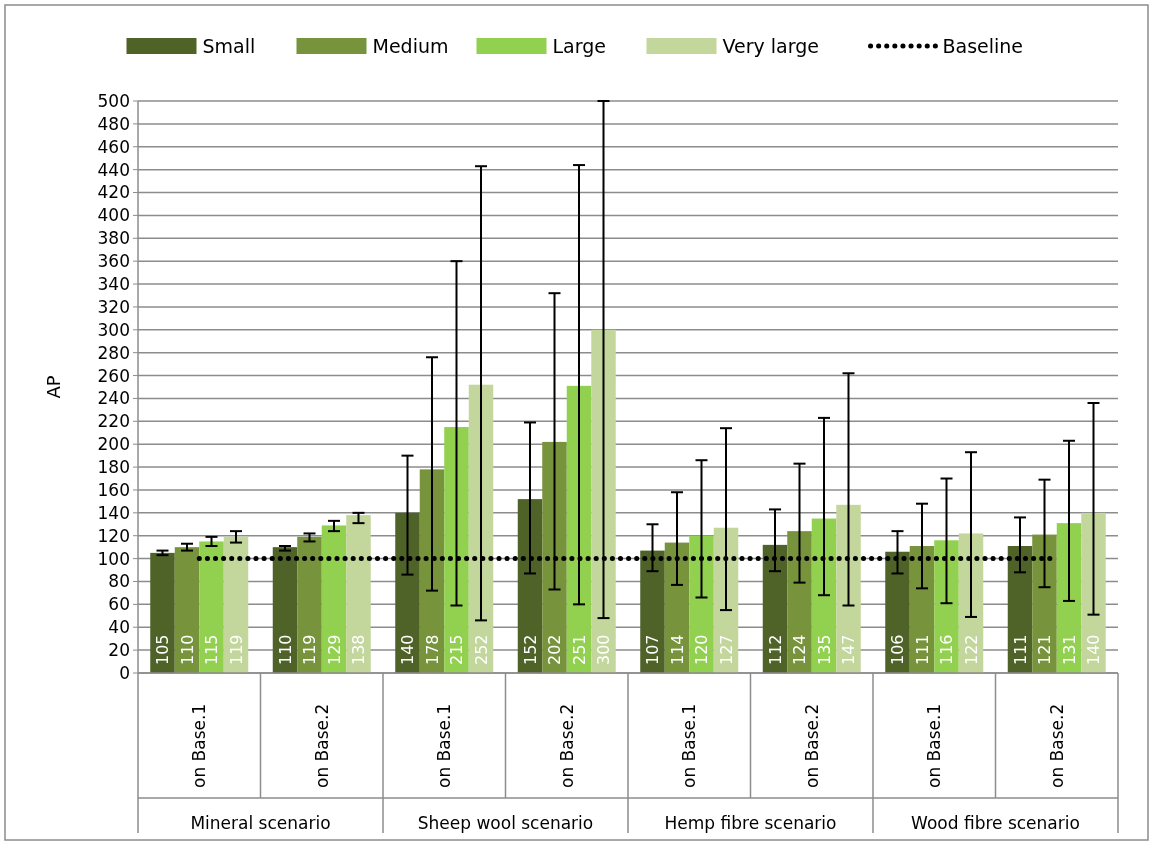 This screenshot has width=1153, height=841. What do you see at coordinates (1069, 649) in the screenshot?
I see `data-label: 131` at bounding box center [1069, 649].